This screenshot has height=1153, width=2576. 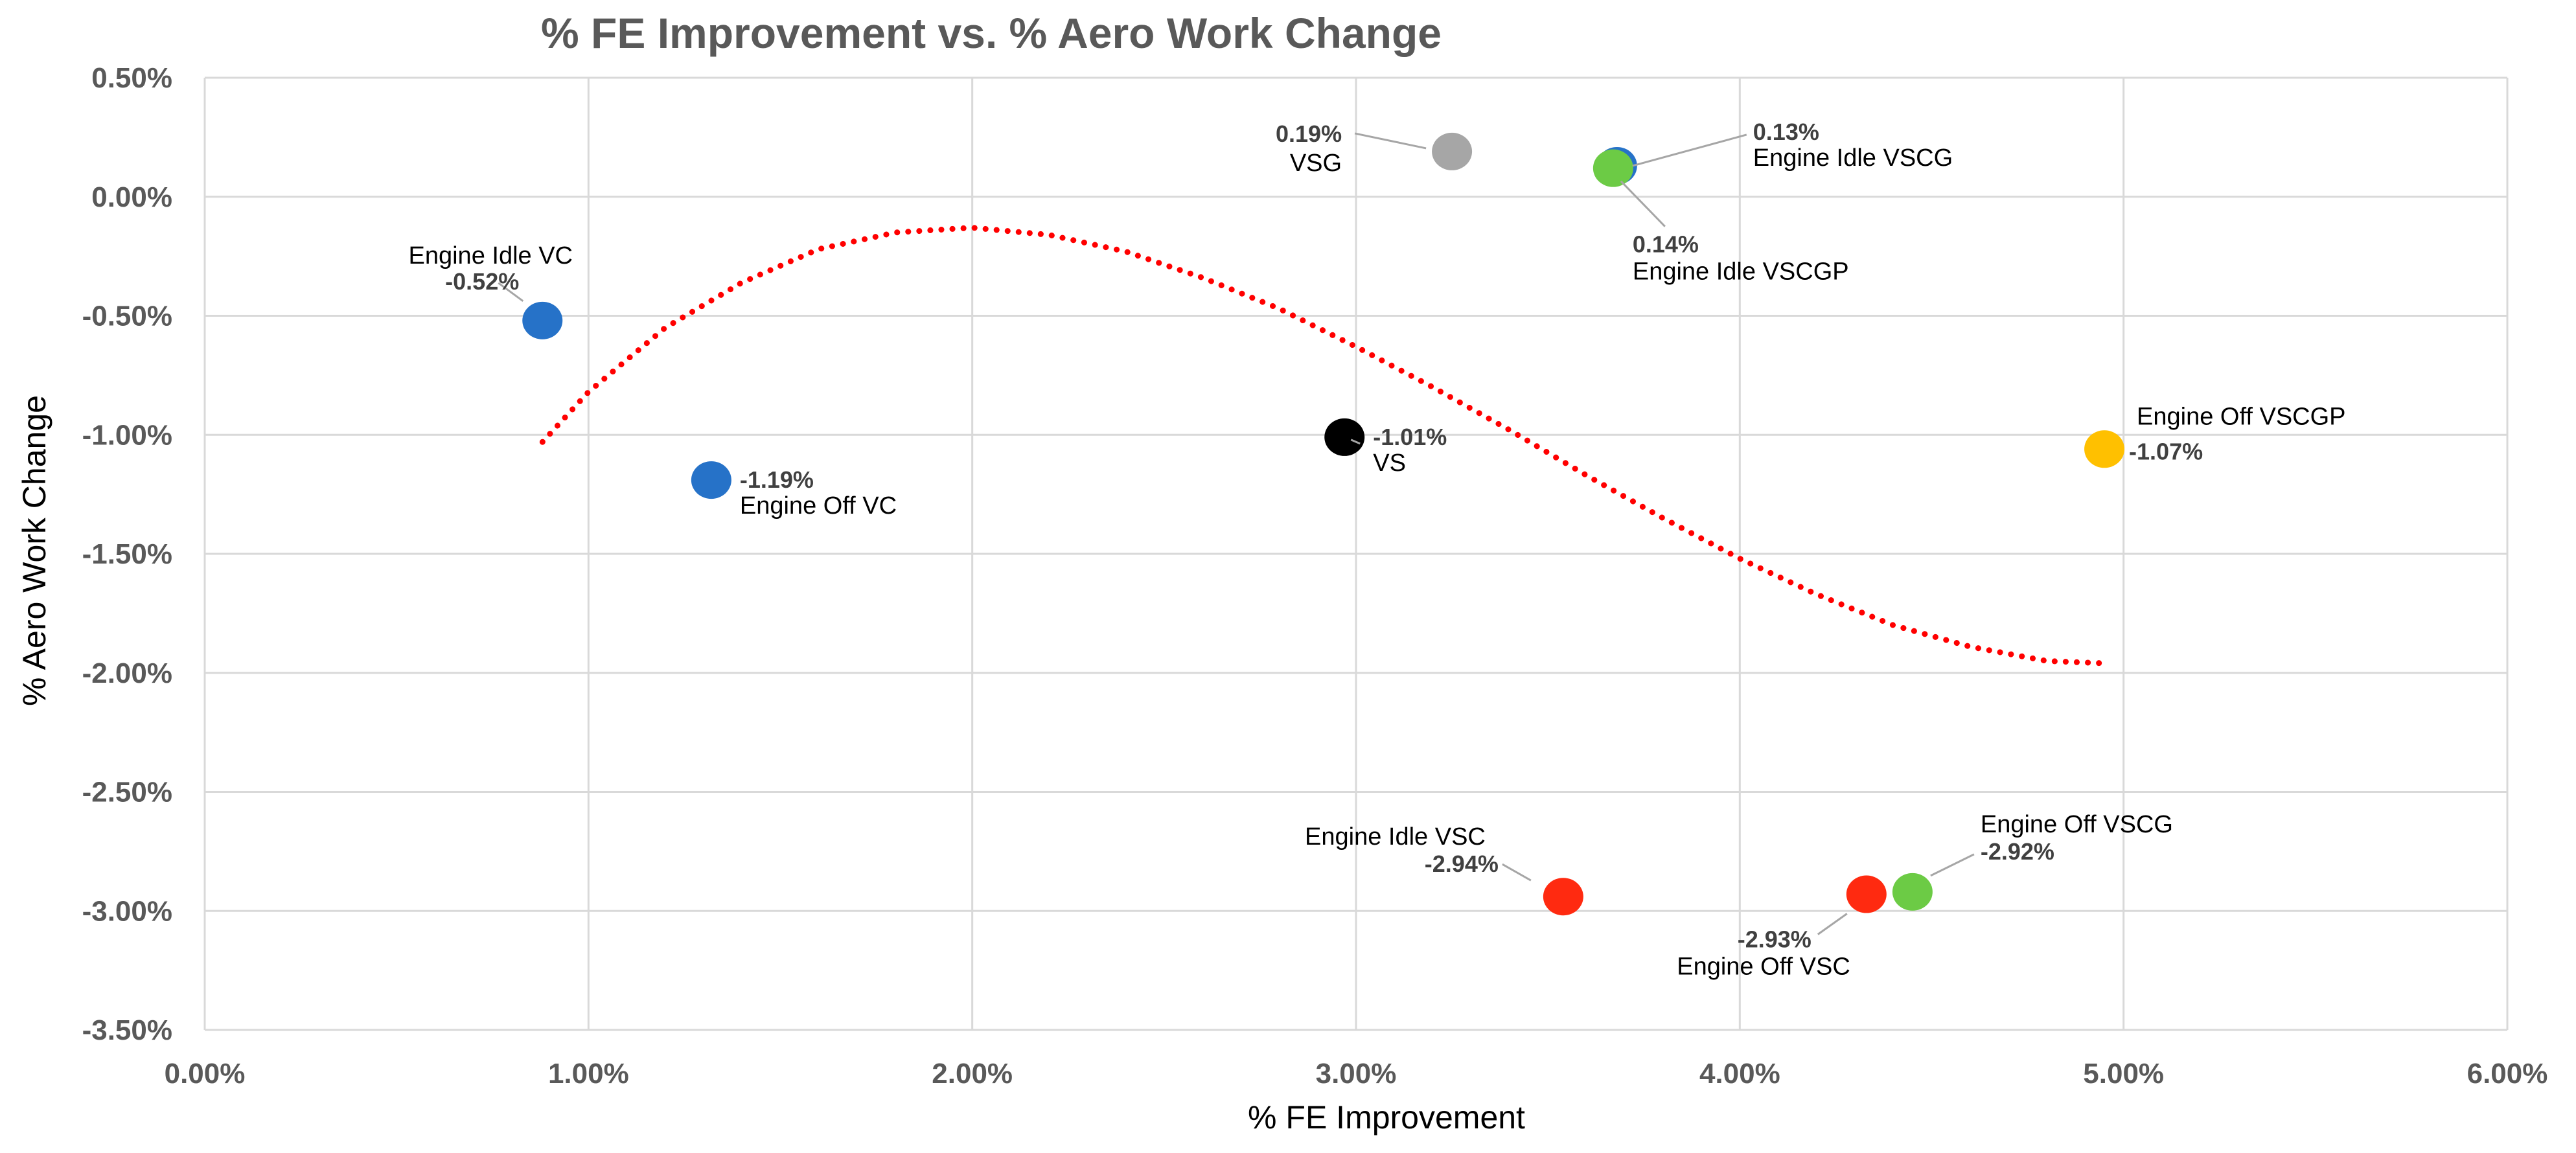 What do you see at coordinates (2018, 851) in the screenshot?
I see `data-label-value: -2.92%` at bounding box center [2018, 851].